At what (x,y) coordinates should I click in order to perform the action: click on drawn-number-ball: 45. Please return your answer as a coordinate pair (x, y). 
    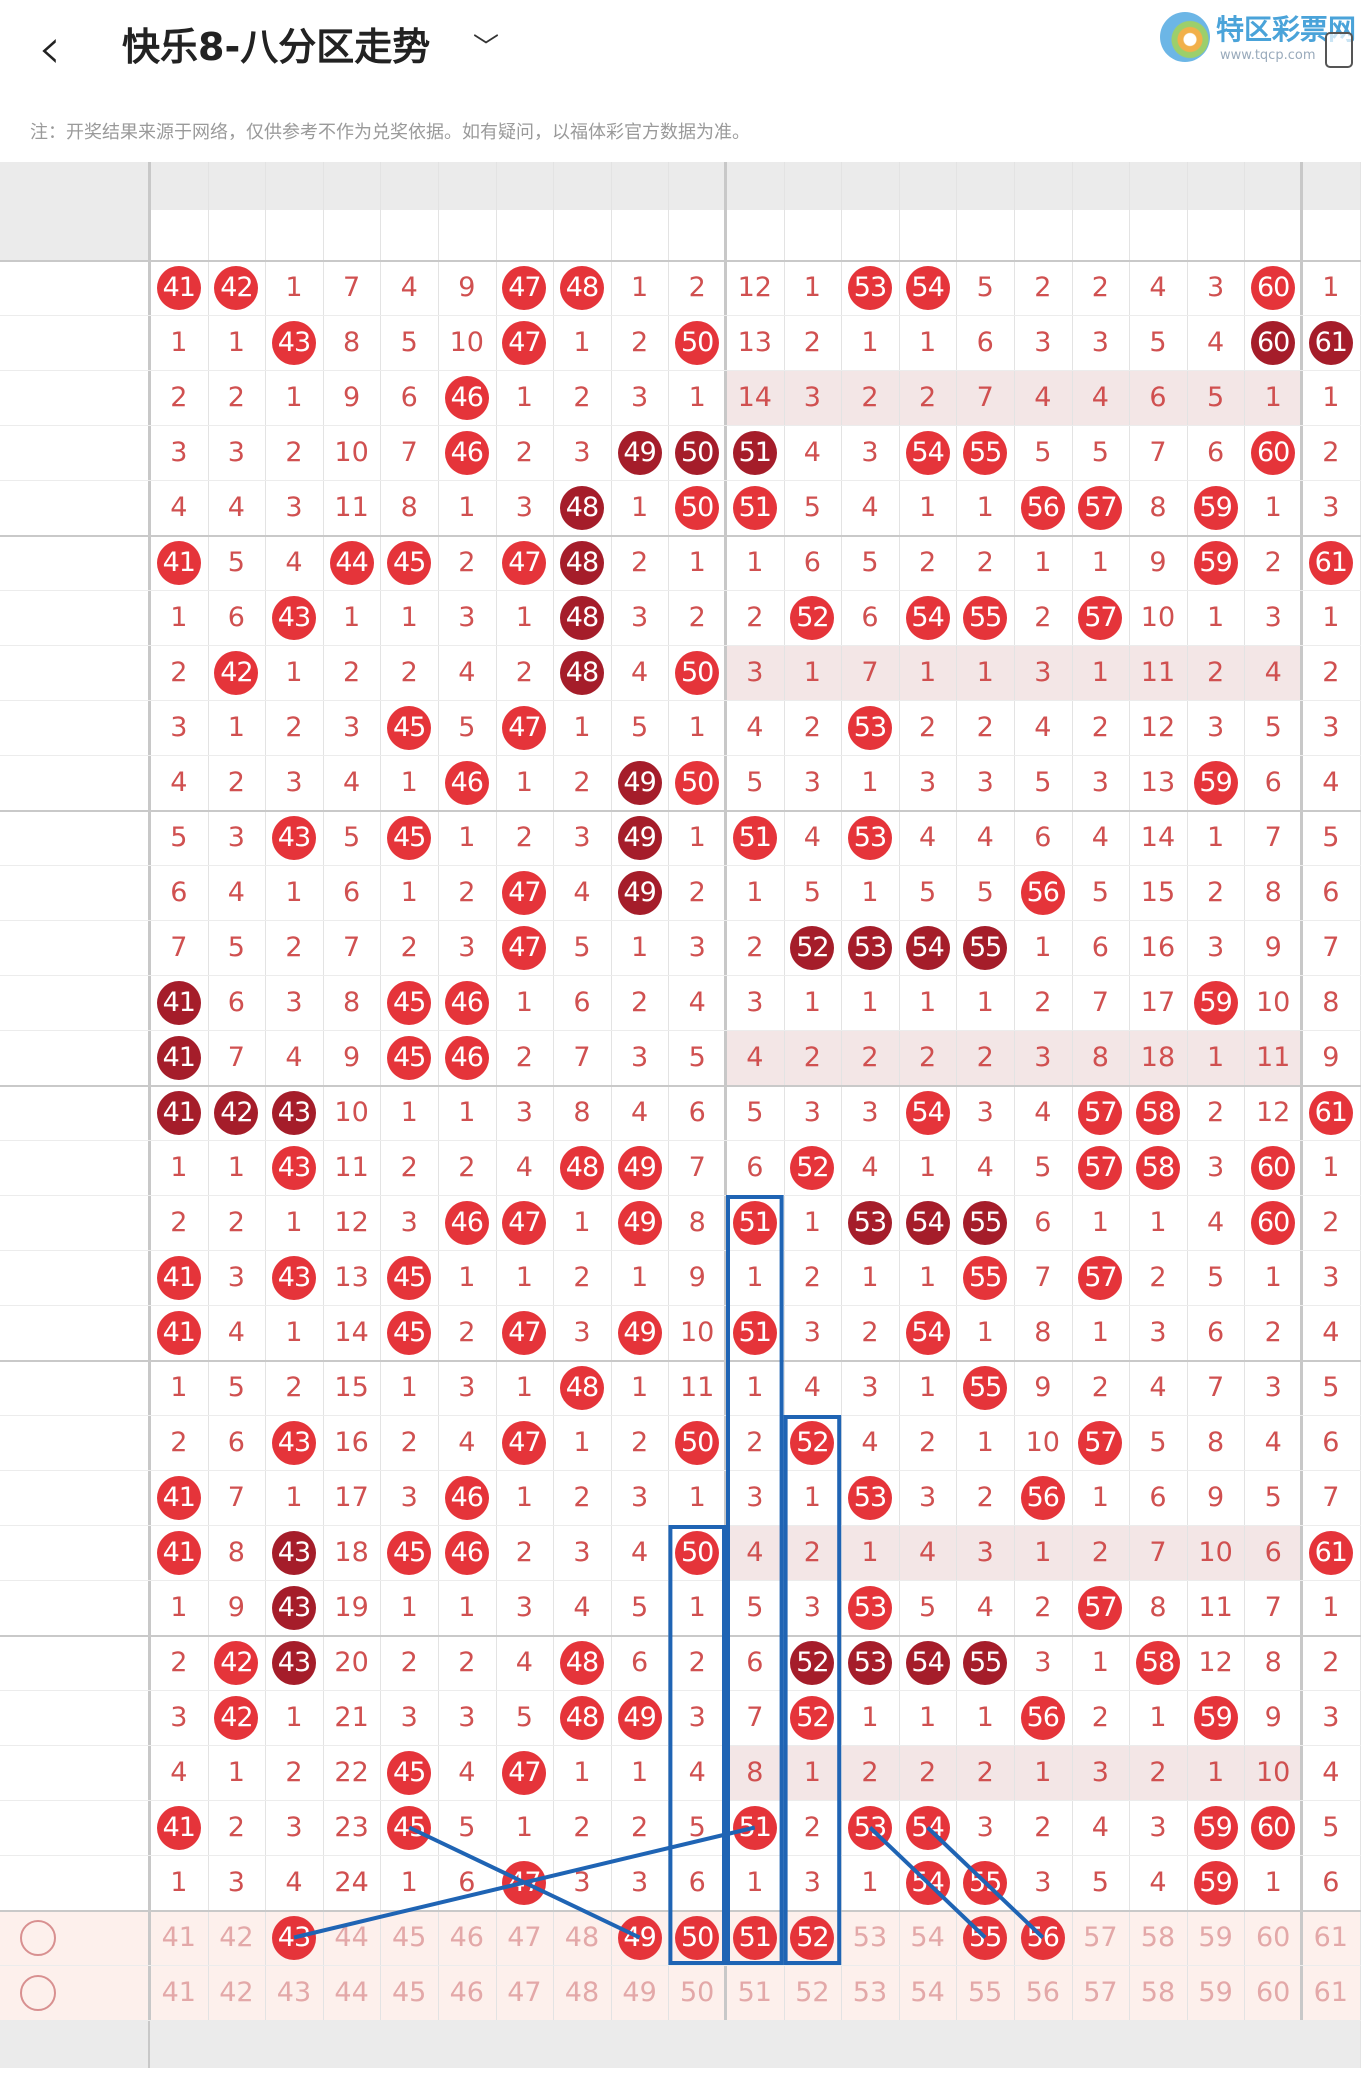
    Looking at the image, I should click on (409, 1772).